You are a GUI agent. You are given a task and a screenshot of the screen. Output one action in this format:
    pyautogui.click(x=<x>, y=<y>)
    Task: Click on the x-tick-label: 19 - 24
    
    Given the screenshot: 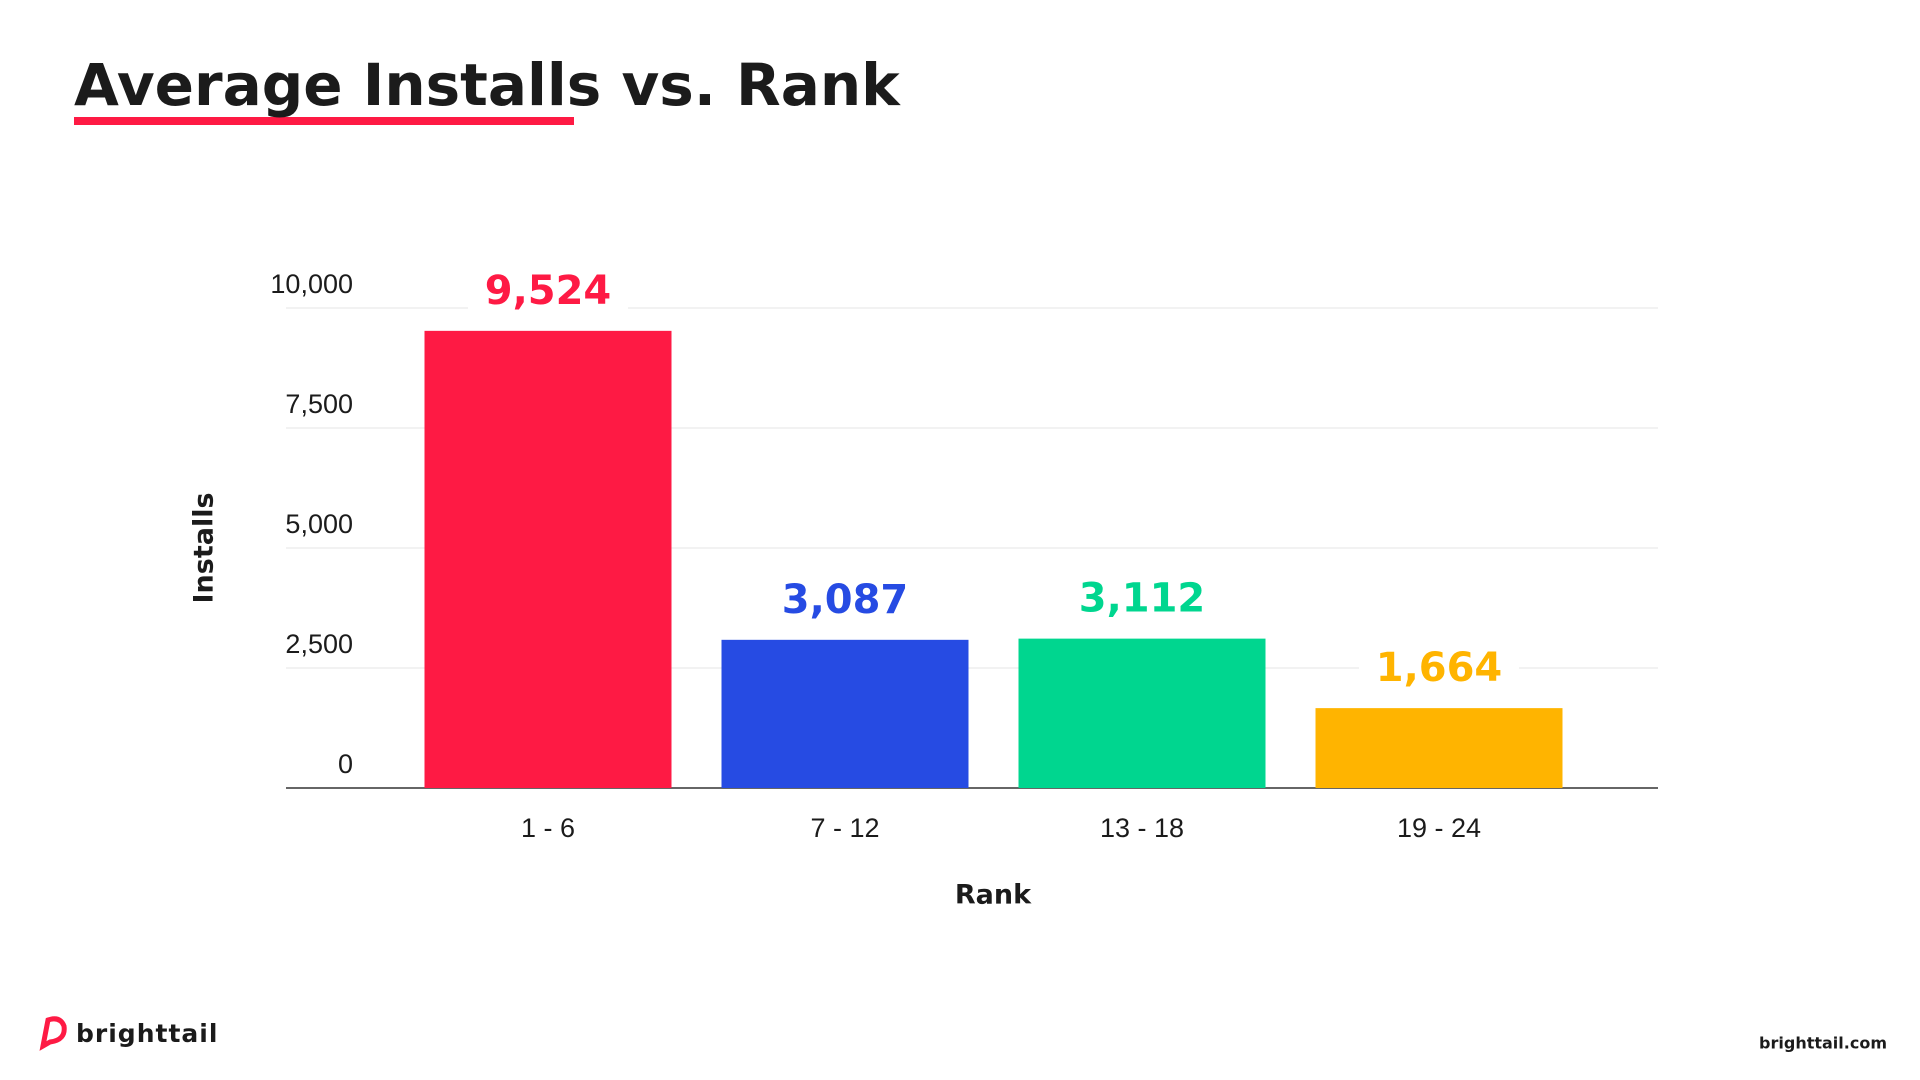 What is the action you would take?
    pyautogui.click(x=1439, y=828)
    